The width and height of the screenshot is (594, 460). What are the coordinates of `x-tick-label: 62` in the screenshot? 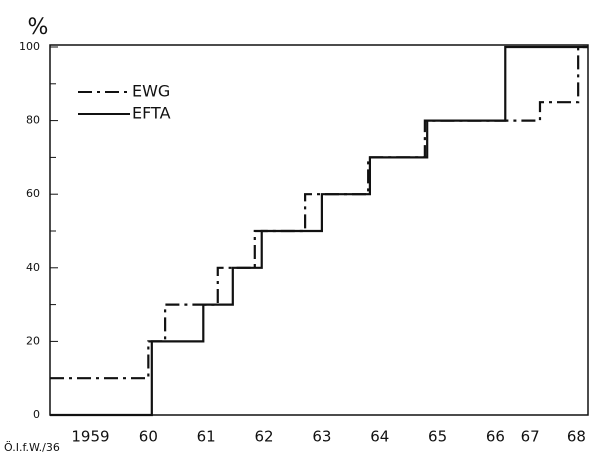 It's located at (263, 437).